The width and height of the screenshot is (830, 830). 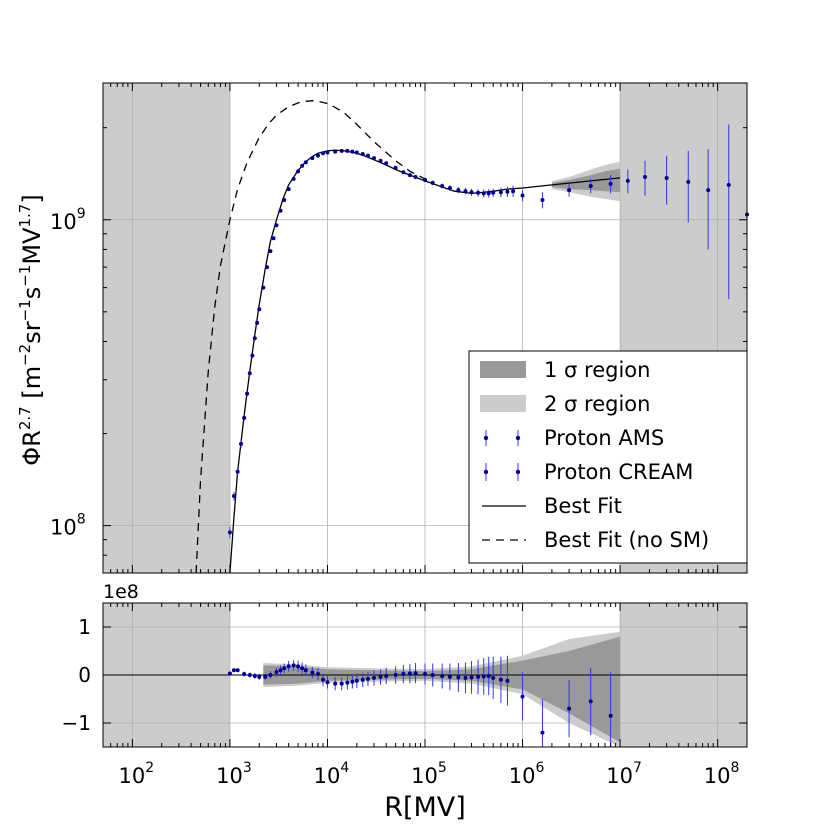 What do you see at coordinates (327, 776) in the screenshot?
I see `x-tick-label-2-base: 10` at bounding box center [327, 776].